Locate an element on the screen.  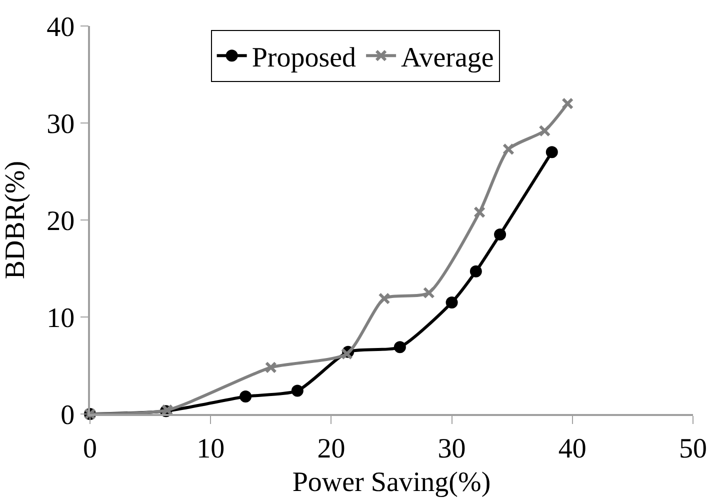
y-axis-title: BDBR(%) is located at coordinates (15, 220).